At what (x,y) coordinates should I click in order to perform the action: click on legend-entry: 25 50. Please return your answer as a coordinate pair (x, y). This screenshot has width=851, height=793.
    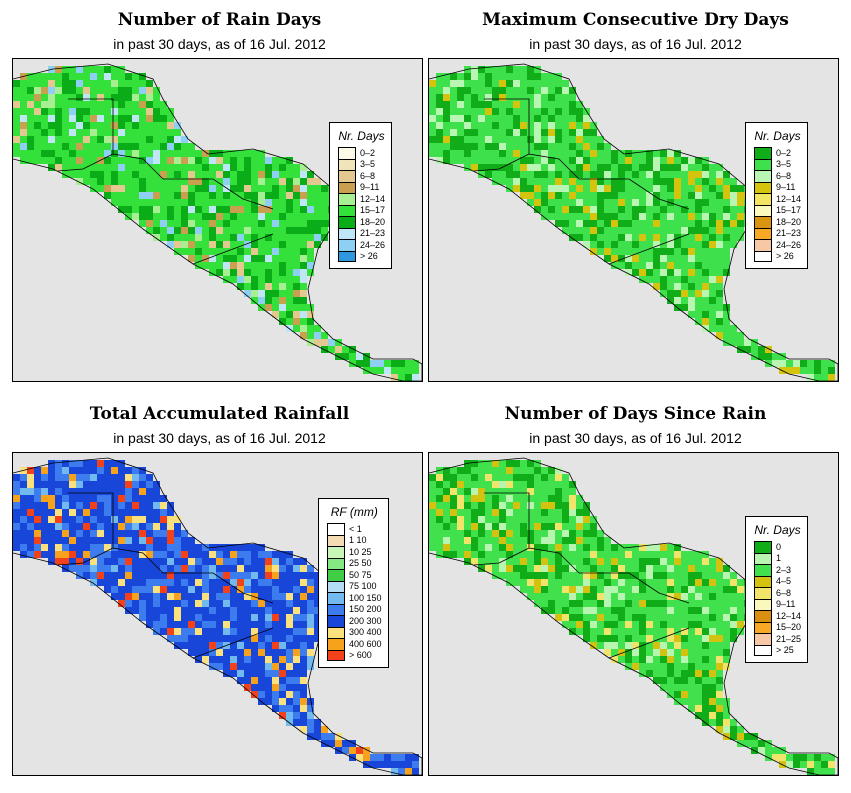
    Looking at the image, I should click on (354, 563).